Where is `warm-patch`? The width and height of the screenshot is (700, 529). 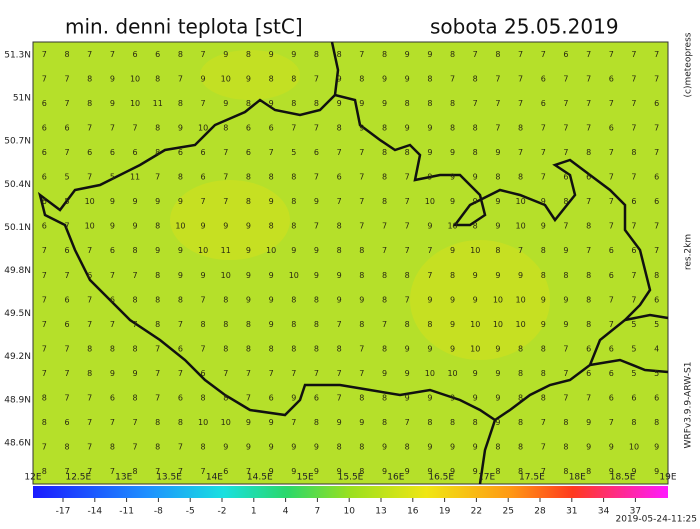
warm-patch is located at coordinates (480, 300).